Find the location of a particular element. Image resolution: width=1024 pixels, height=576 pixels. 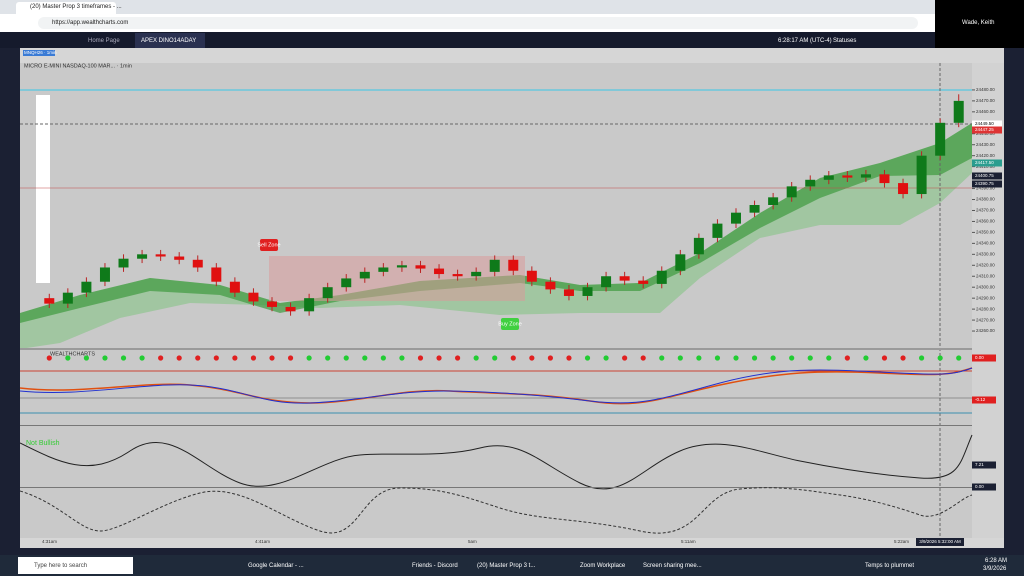

address-bar is located at coordinates (478, 23).